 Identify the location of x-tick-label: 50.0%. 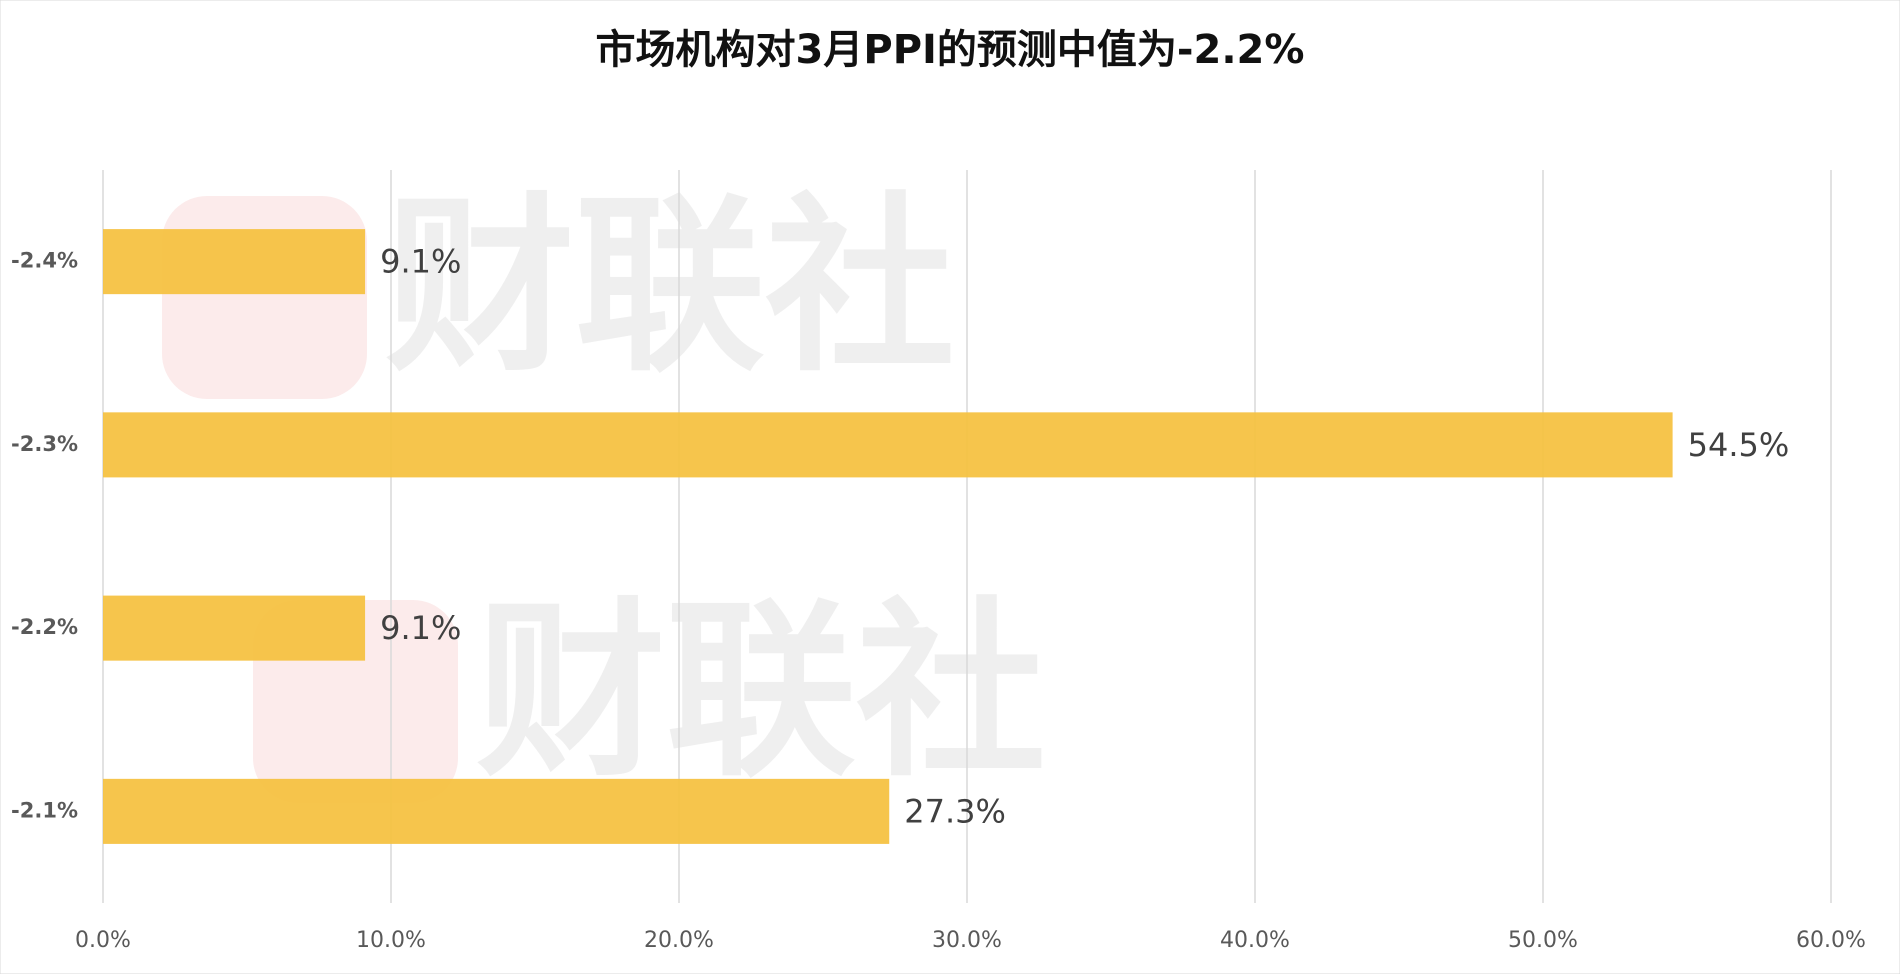
(1543, 940).